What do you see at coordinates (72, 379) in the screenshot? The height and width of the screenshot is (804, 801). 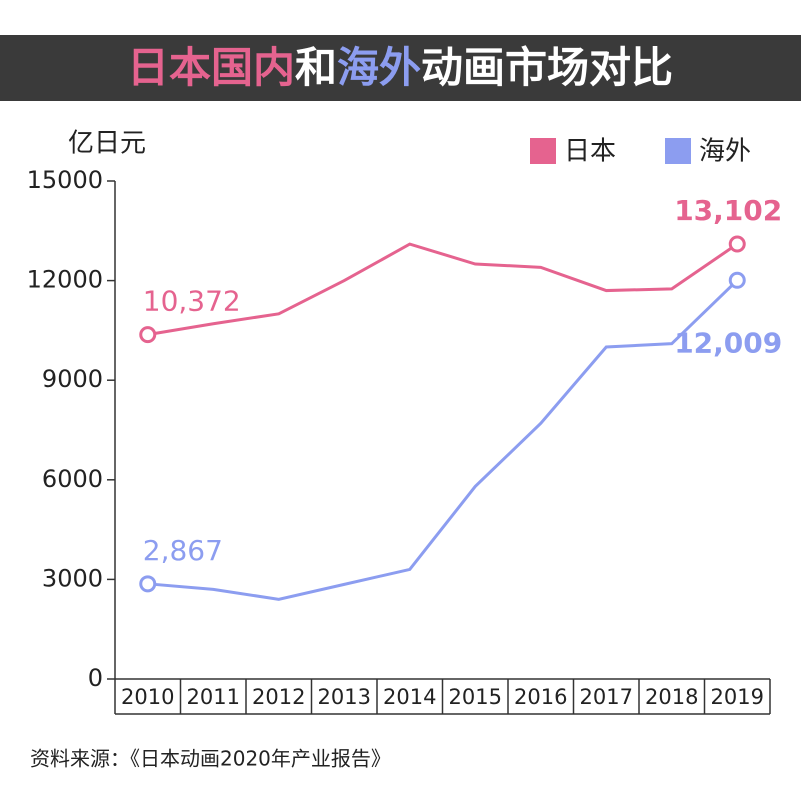 I see `y-tick-label: 9000` at bounding box center [72, 379].